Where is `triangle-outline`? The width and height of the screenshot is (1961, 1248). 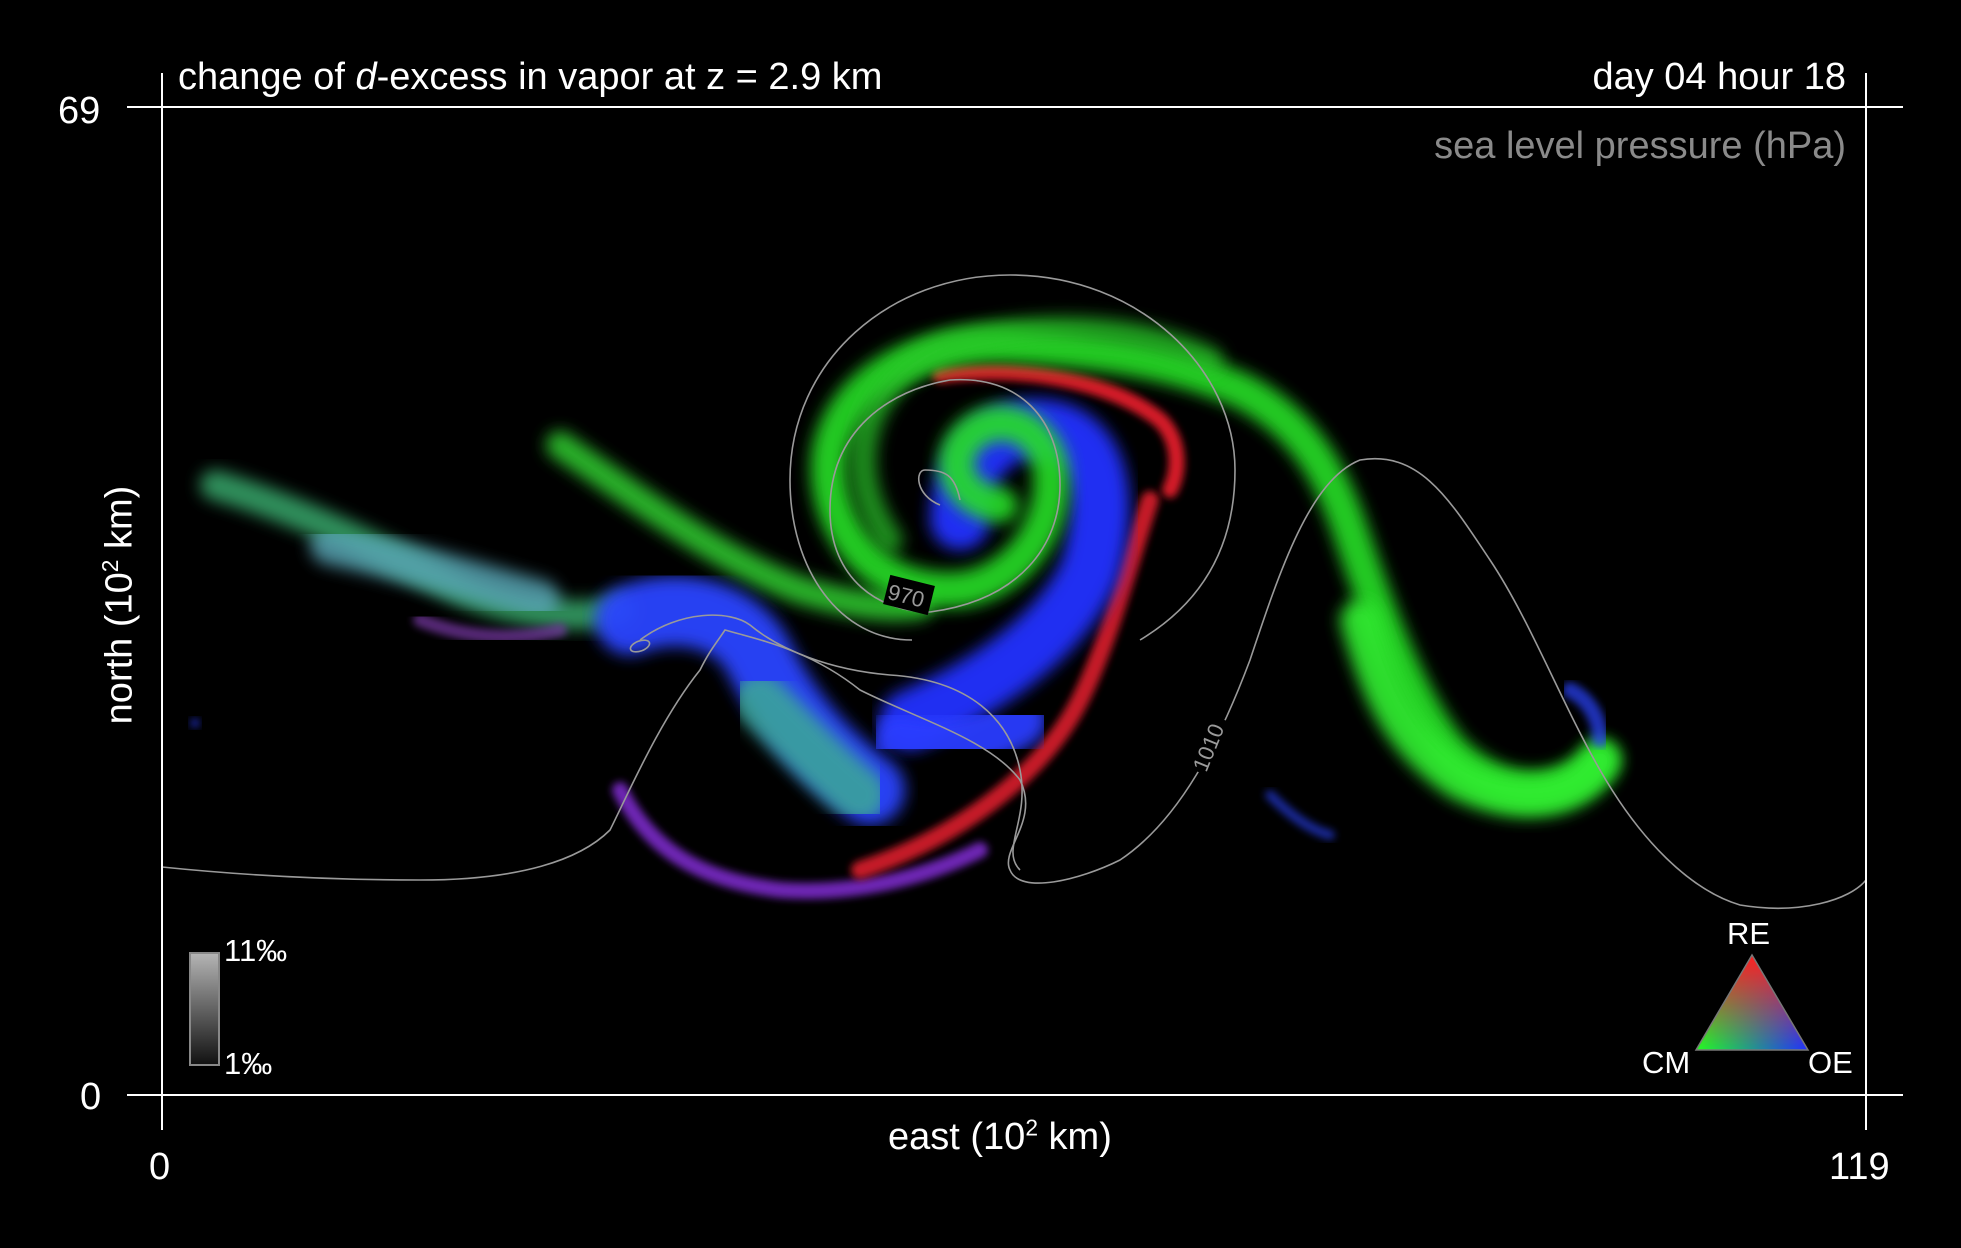 triangle-outline is located at coordinates (1752, 1002).